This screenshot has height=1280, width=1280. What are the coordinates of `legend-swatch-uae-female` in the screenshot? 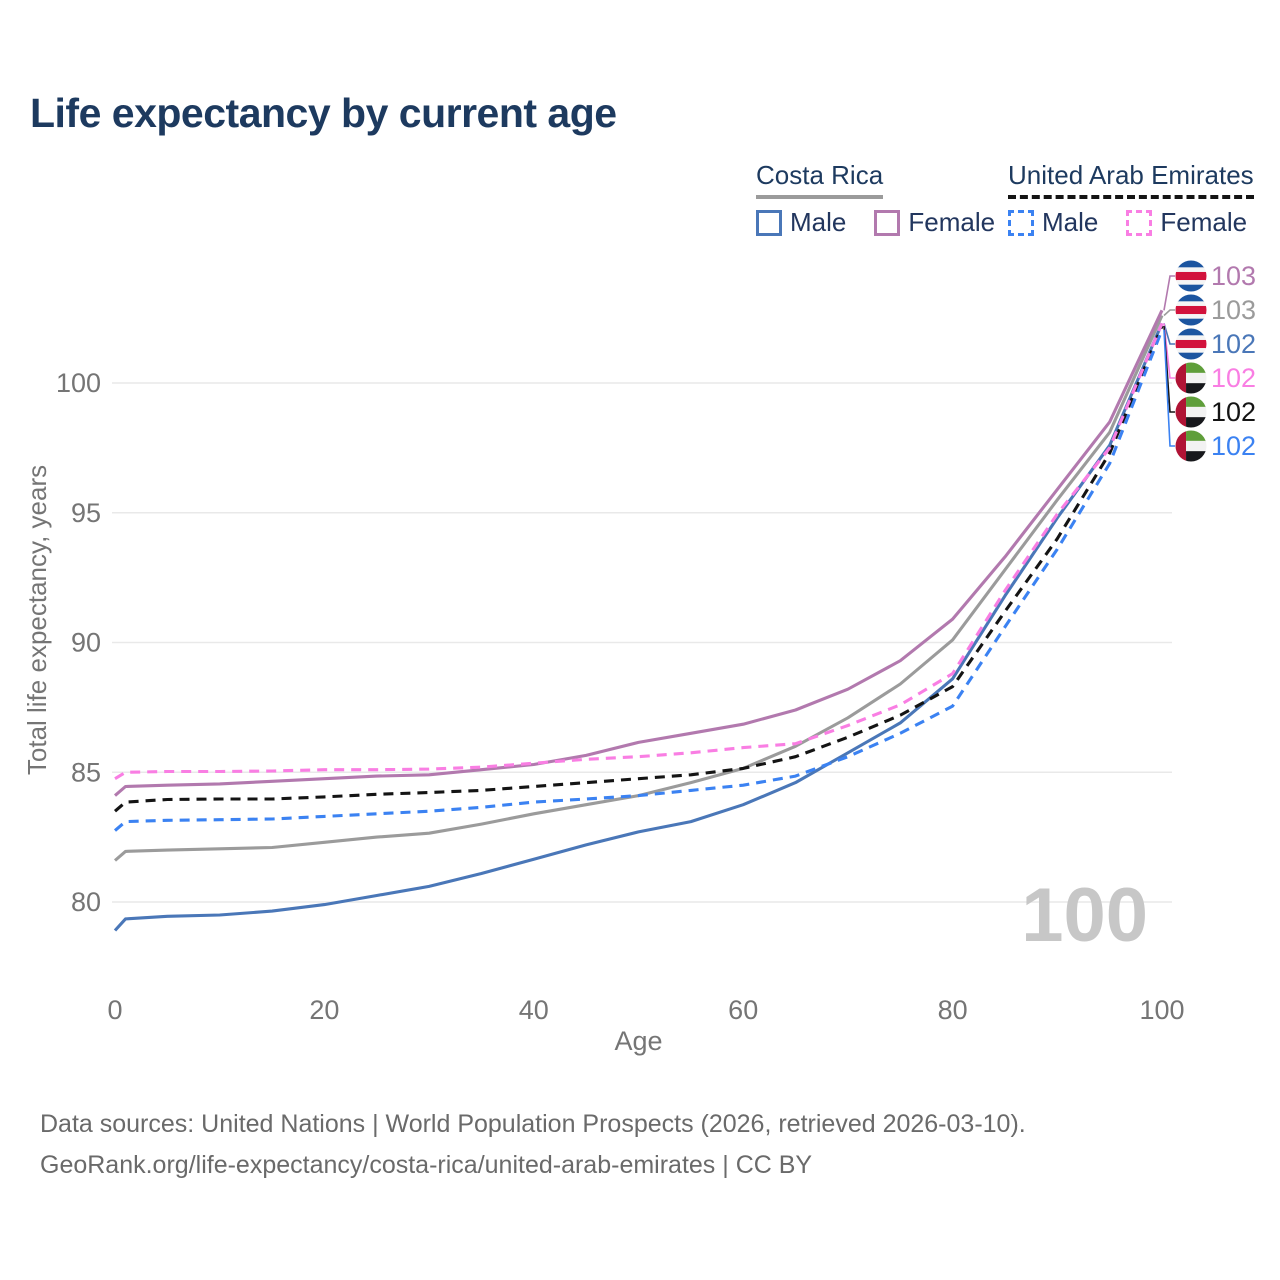 It's located at (1139, 222).